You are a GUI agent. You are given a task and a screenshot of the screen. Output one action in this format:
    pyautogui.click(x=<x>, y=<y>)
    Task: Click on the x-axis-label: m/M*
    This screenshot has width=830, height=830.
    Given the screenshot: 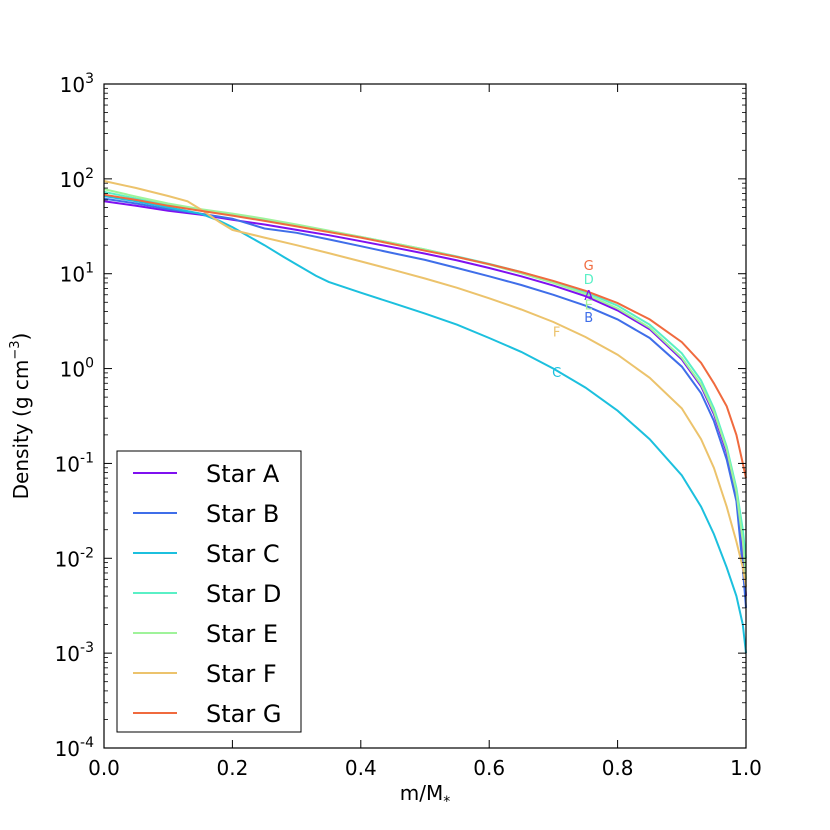 What is the action you would take?
    pyautogui.click(x=425, y=795)
    